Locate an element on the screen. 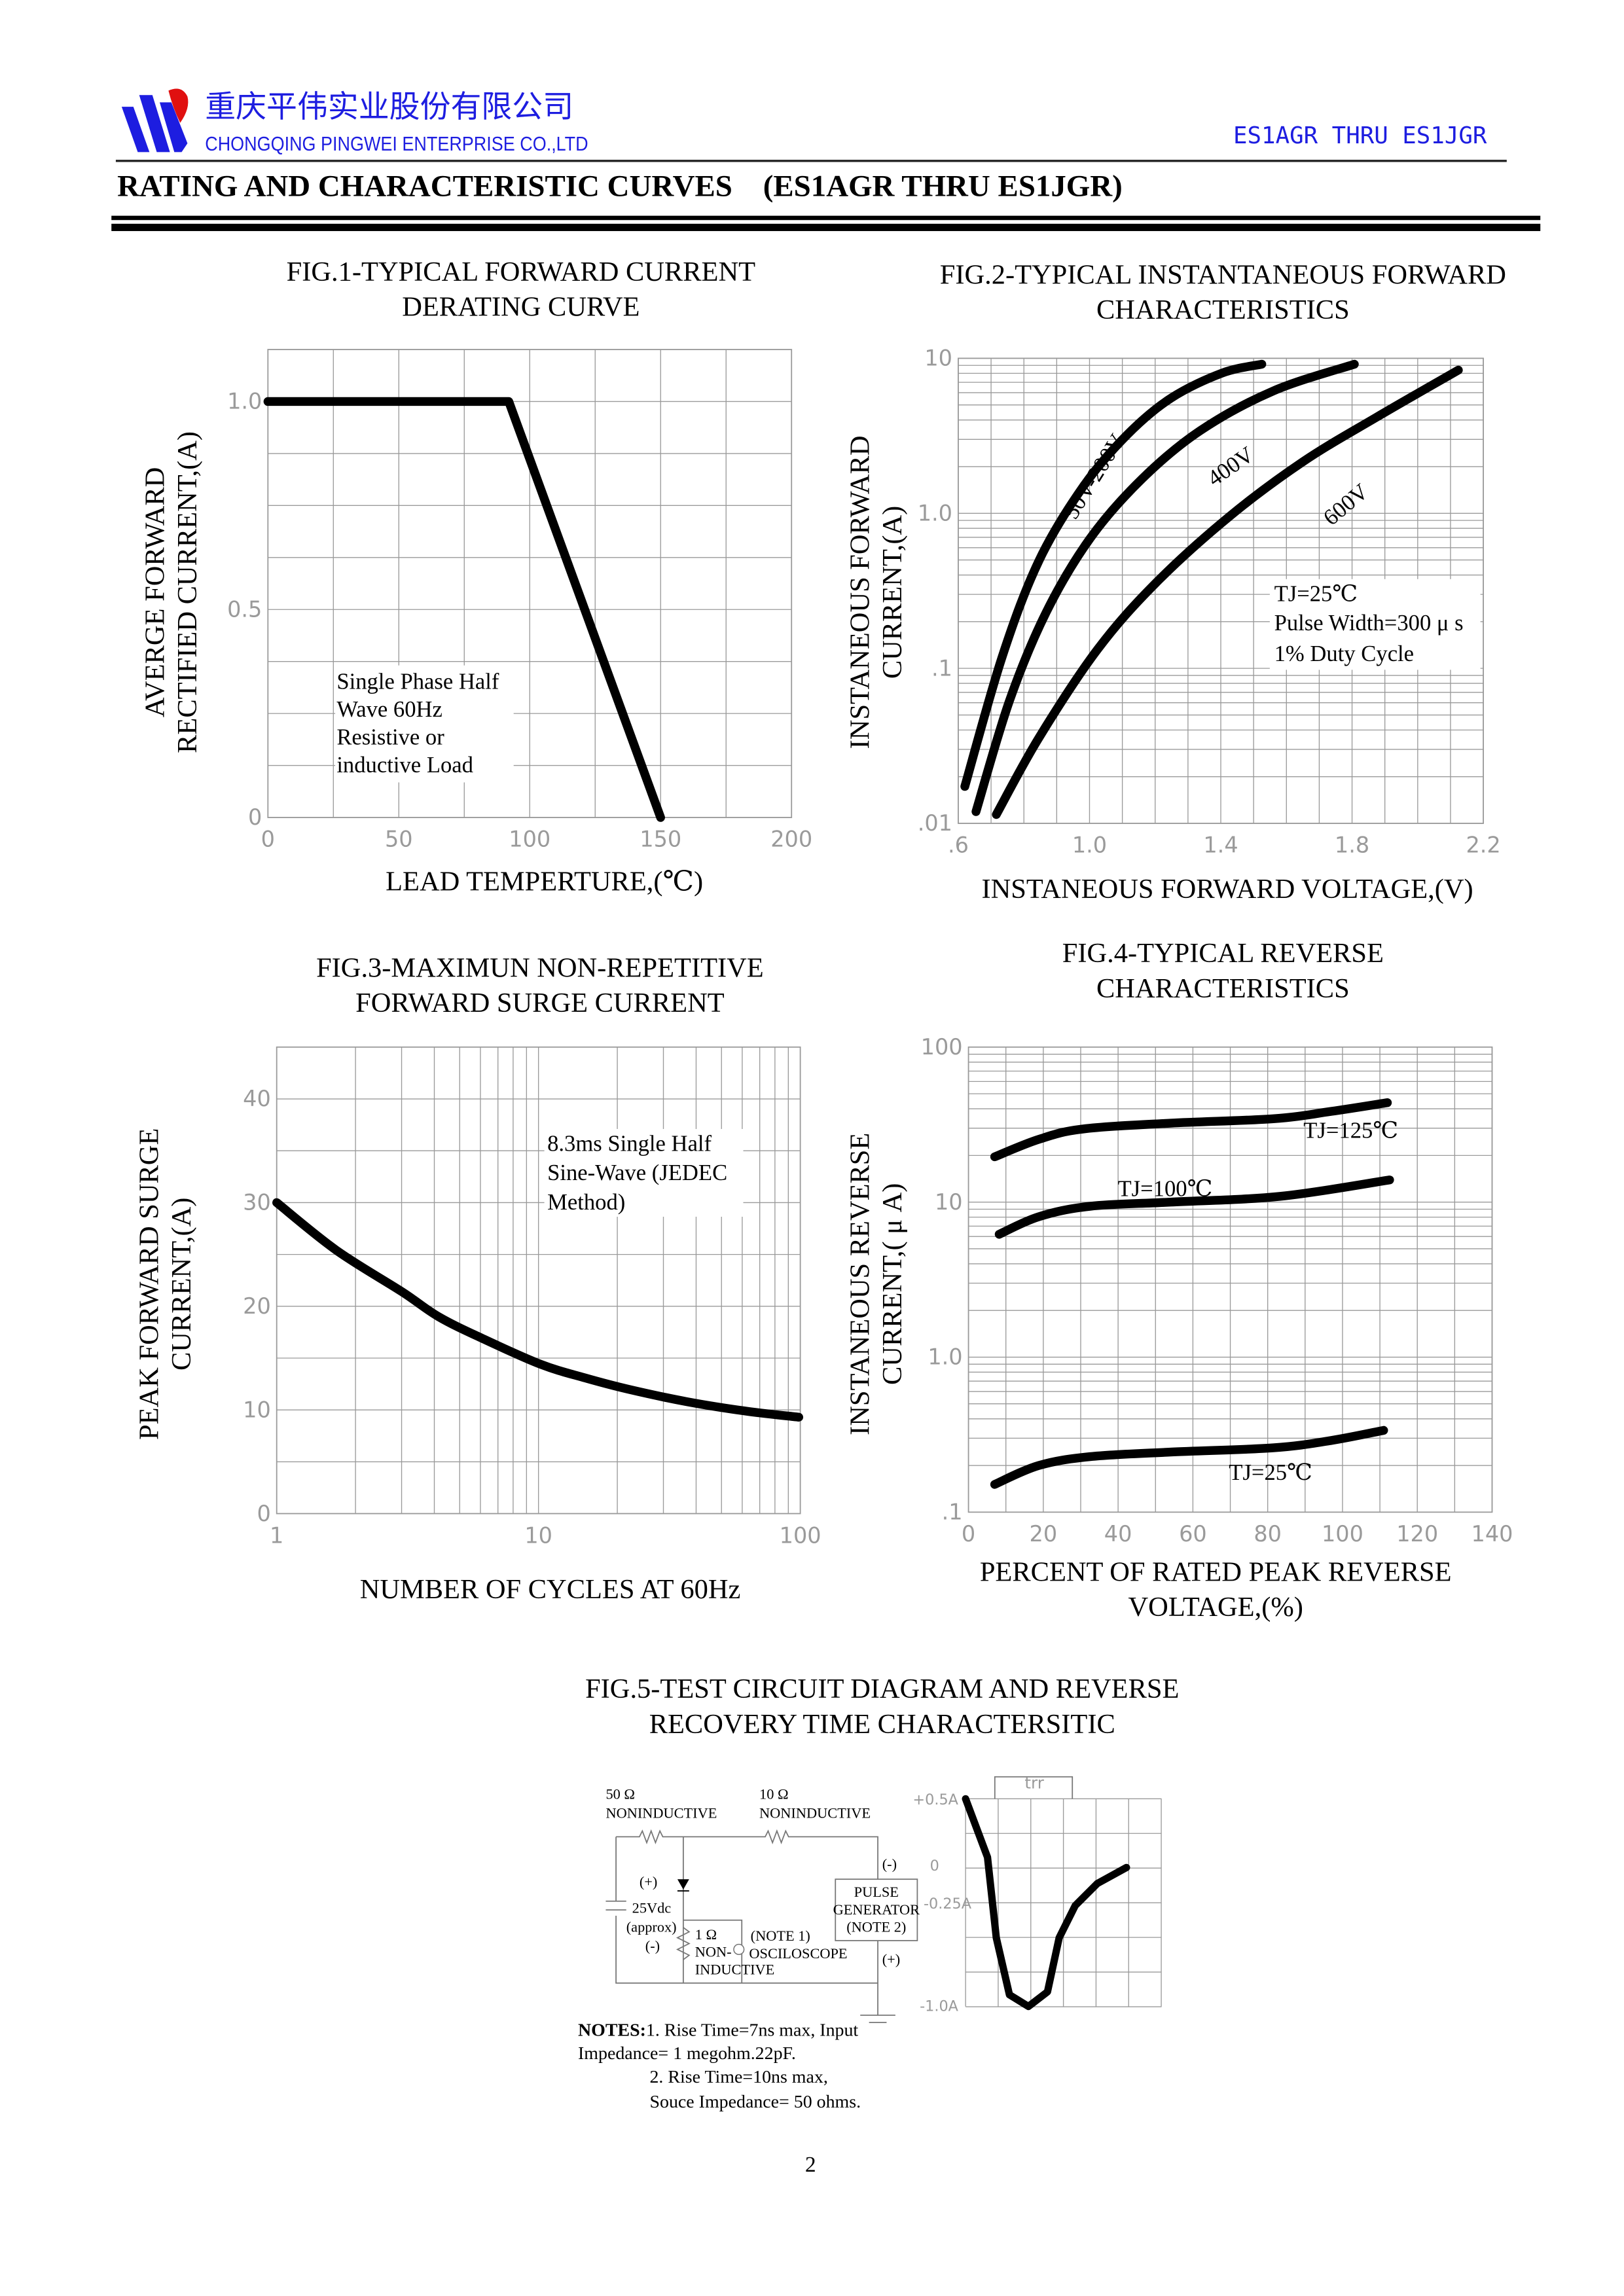 The image size is (1624, 2296). fig2-annotation: 1% Duty Cycle is located at coordinates (1344, 653).